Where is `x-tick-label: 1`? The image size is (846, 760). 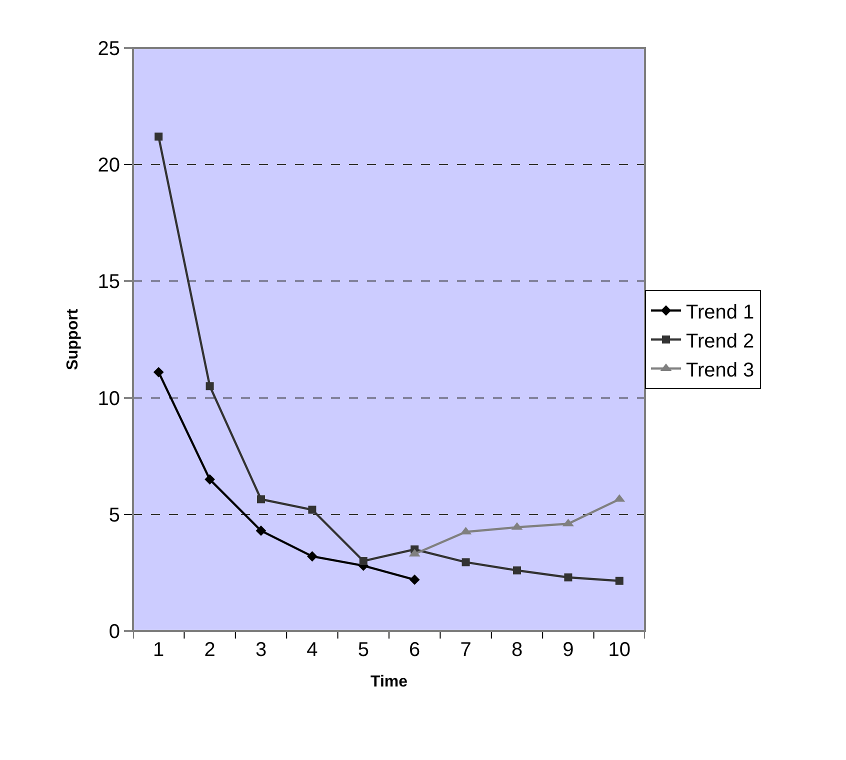
x-tick-label: 1 is located at coordinates (158, 650).